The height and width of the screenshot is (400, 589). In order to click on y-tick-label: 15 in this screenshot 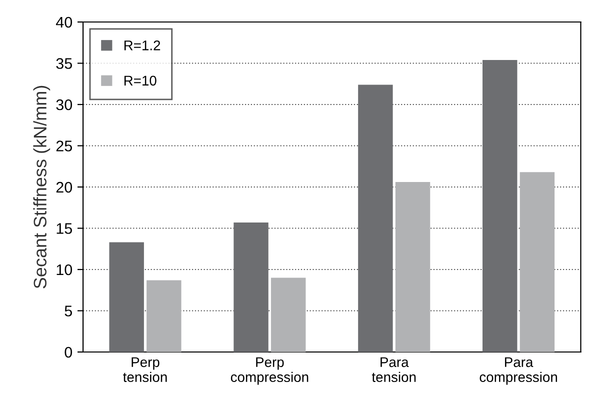, I will do `click(64, 228)`.